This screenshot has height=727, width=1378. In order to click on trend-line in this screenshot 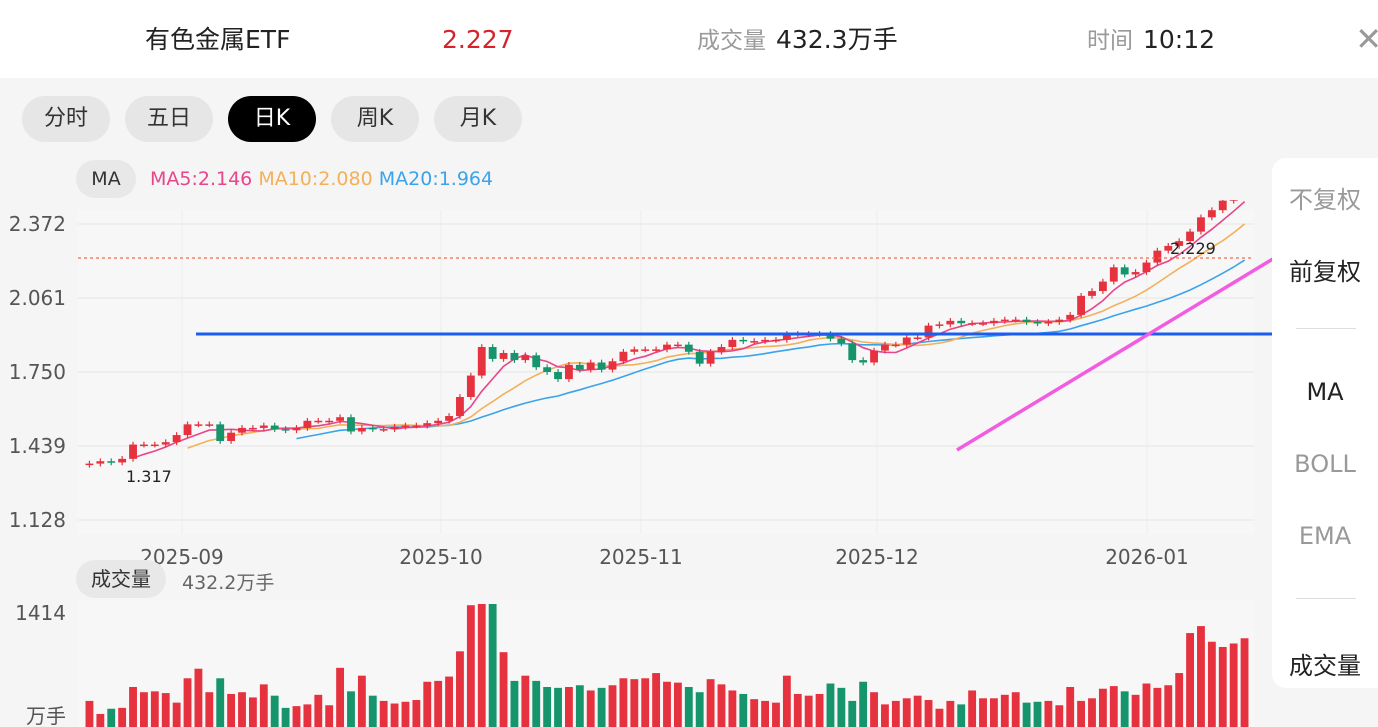, I will do `click(1114, 354)`.